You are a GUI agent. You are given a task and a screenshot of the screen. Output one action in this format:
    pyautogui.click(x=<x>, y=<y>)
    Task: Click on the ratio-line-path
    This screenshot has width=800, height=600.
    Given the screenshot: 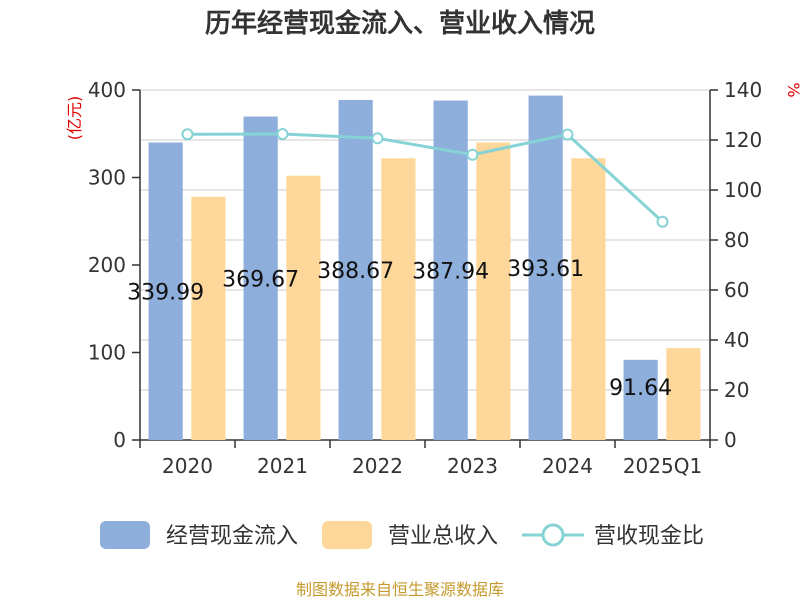 What is the action you would take?
    pyautogui.click(x=425, y=177)
    